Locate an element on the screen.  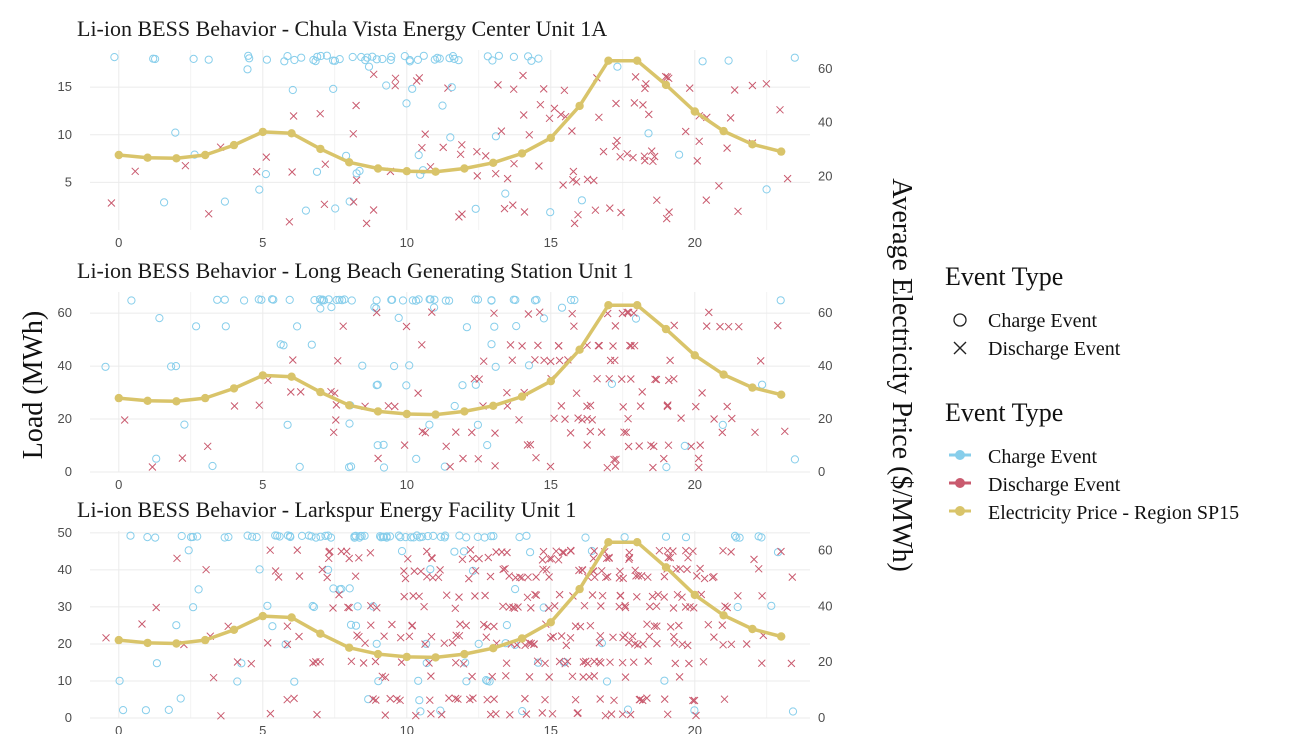
y-tick-label: 40 is located at coordinates (65, 569).